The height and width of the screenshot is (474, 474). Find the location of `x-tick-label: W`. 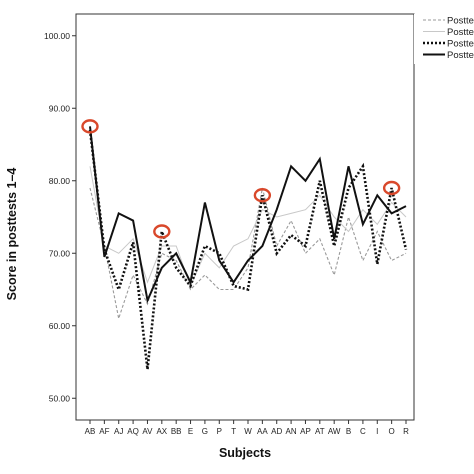

x-tick-label: W is located at coordinates (248, 431).